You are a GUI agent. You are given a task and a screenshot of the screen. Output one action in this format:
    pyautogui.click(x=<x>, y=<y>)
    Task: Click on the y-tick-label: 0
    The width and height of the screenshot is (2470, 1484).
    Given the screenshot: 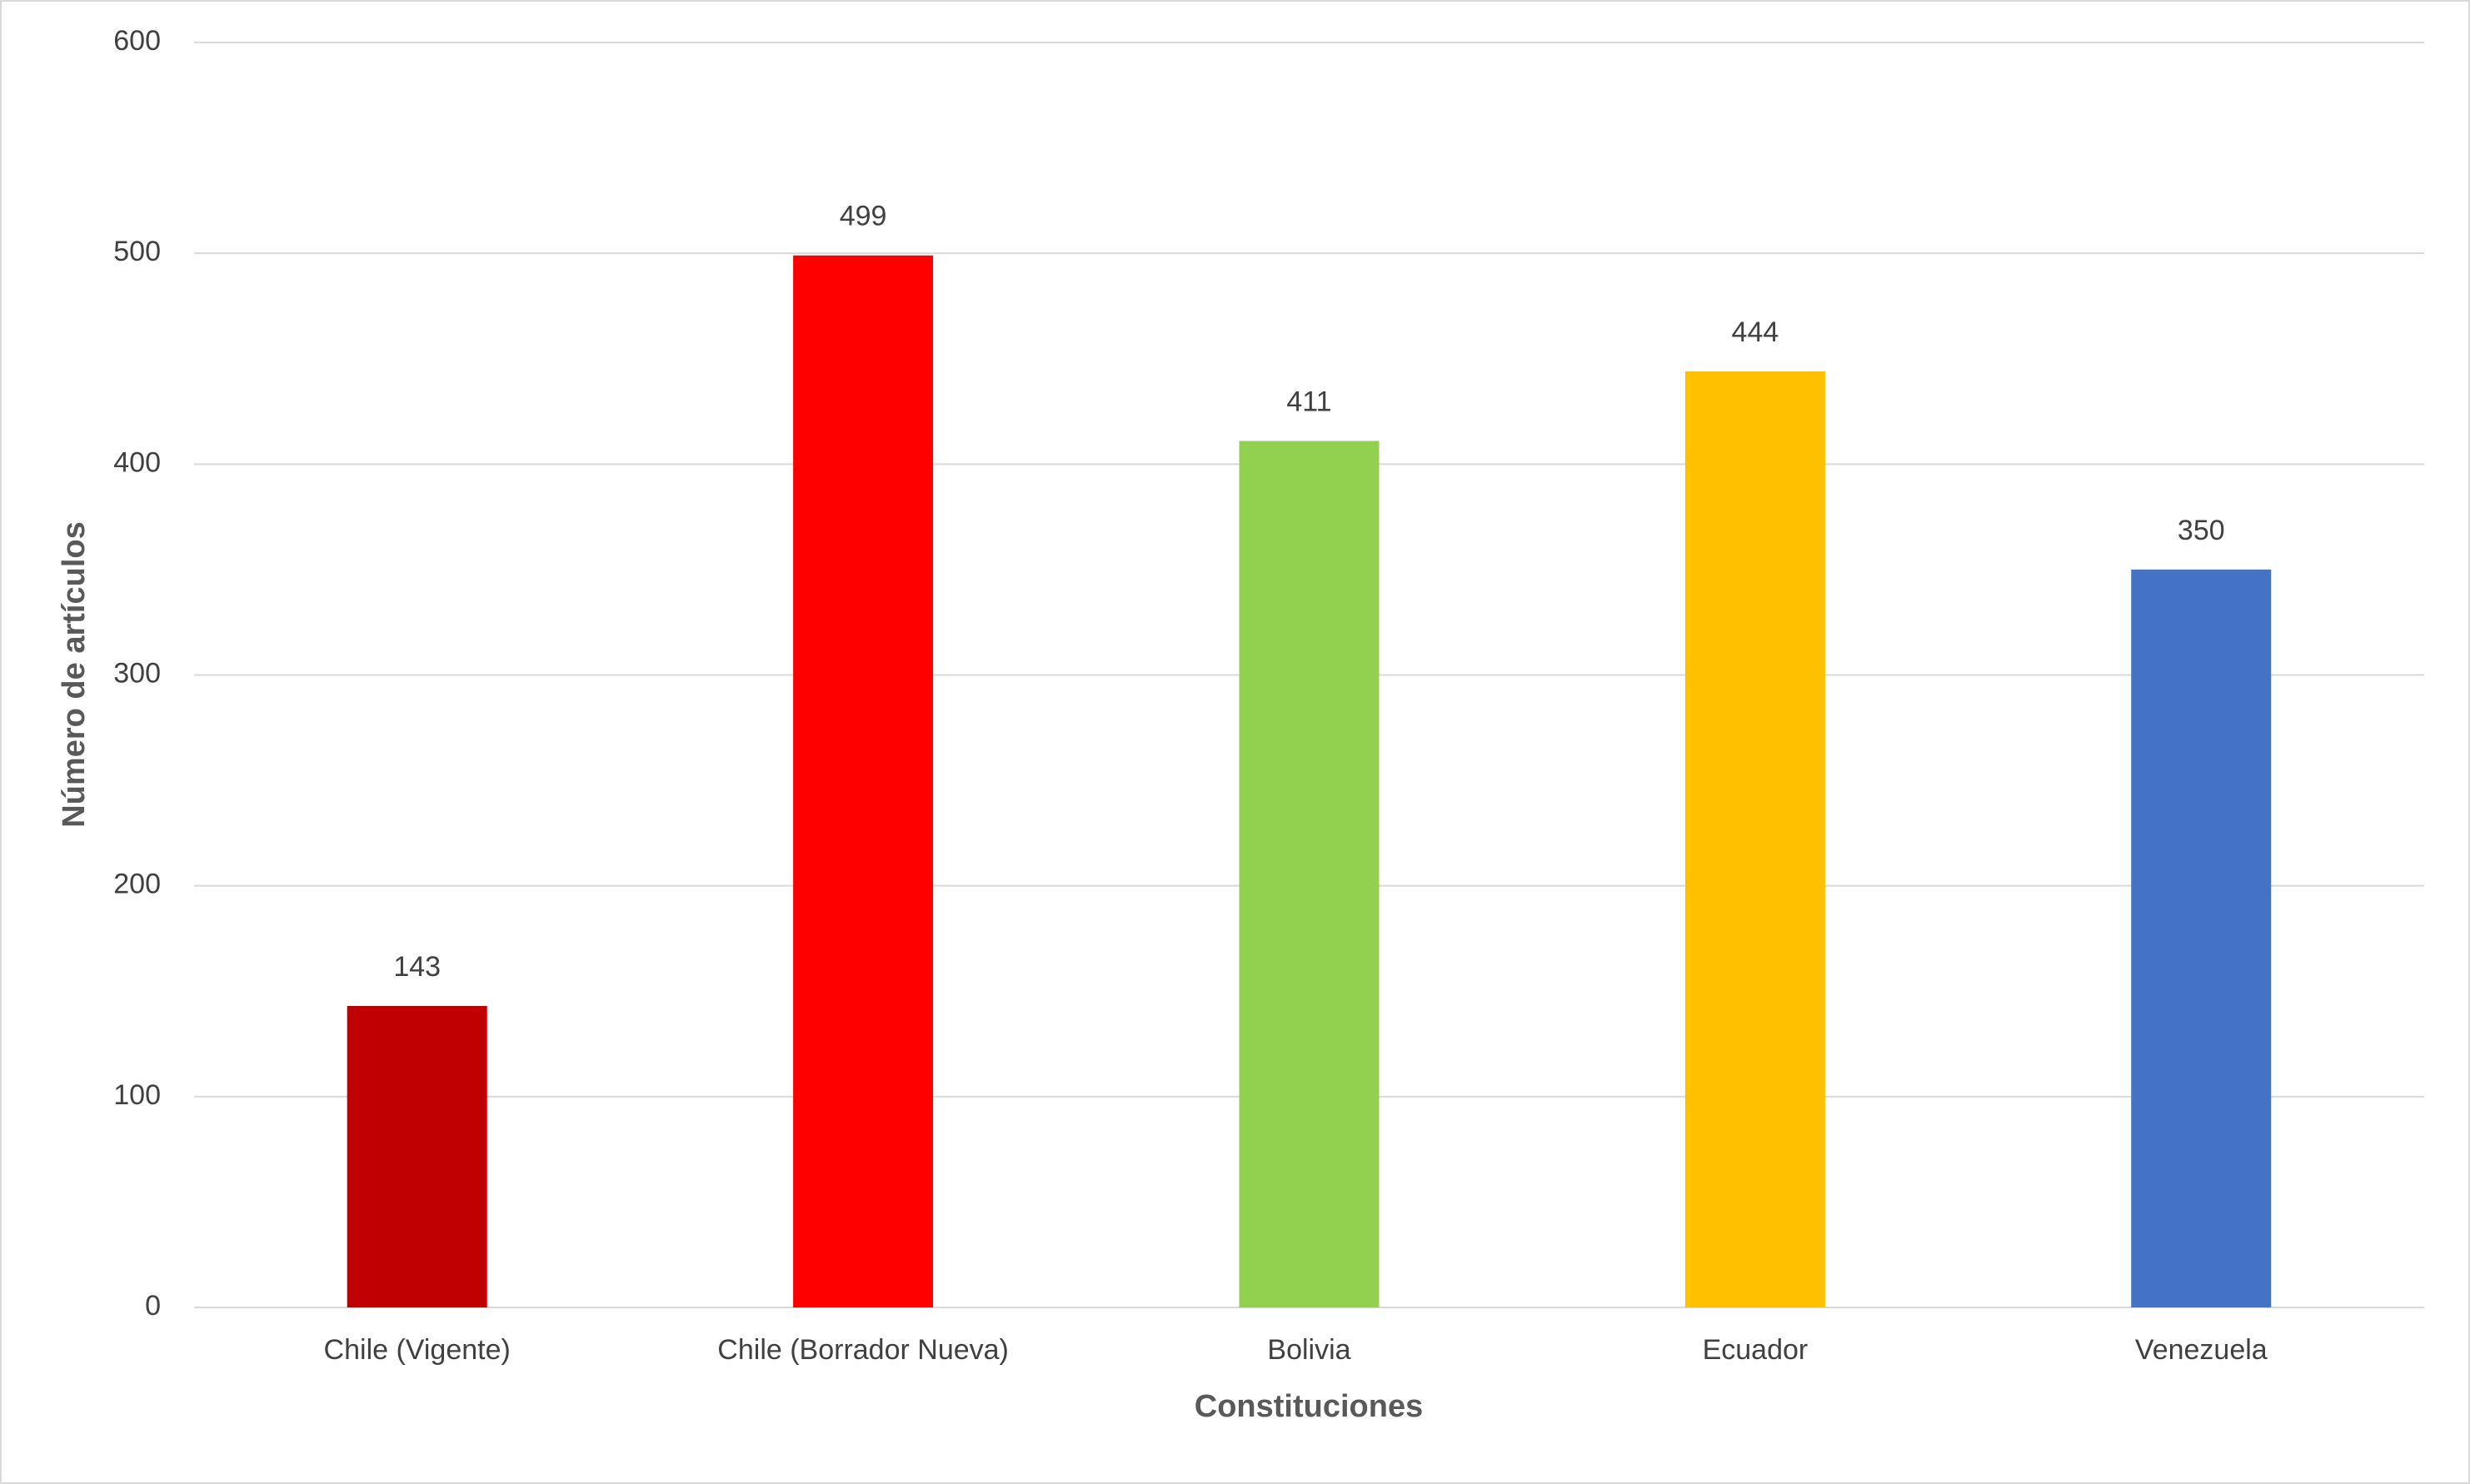 What is the action you would take?
    pyautogui.click(x=153, y=1306)
    